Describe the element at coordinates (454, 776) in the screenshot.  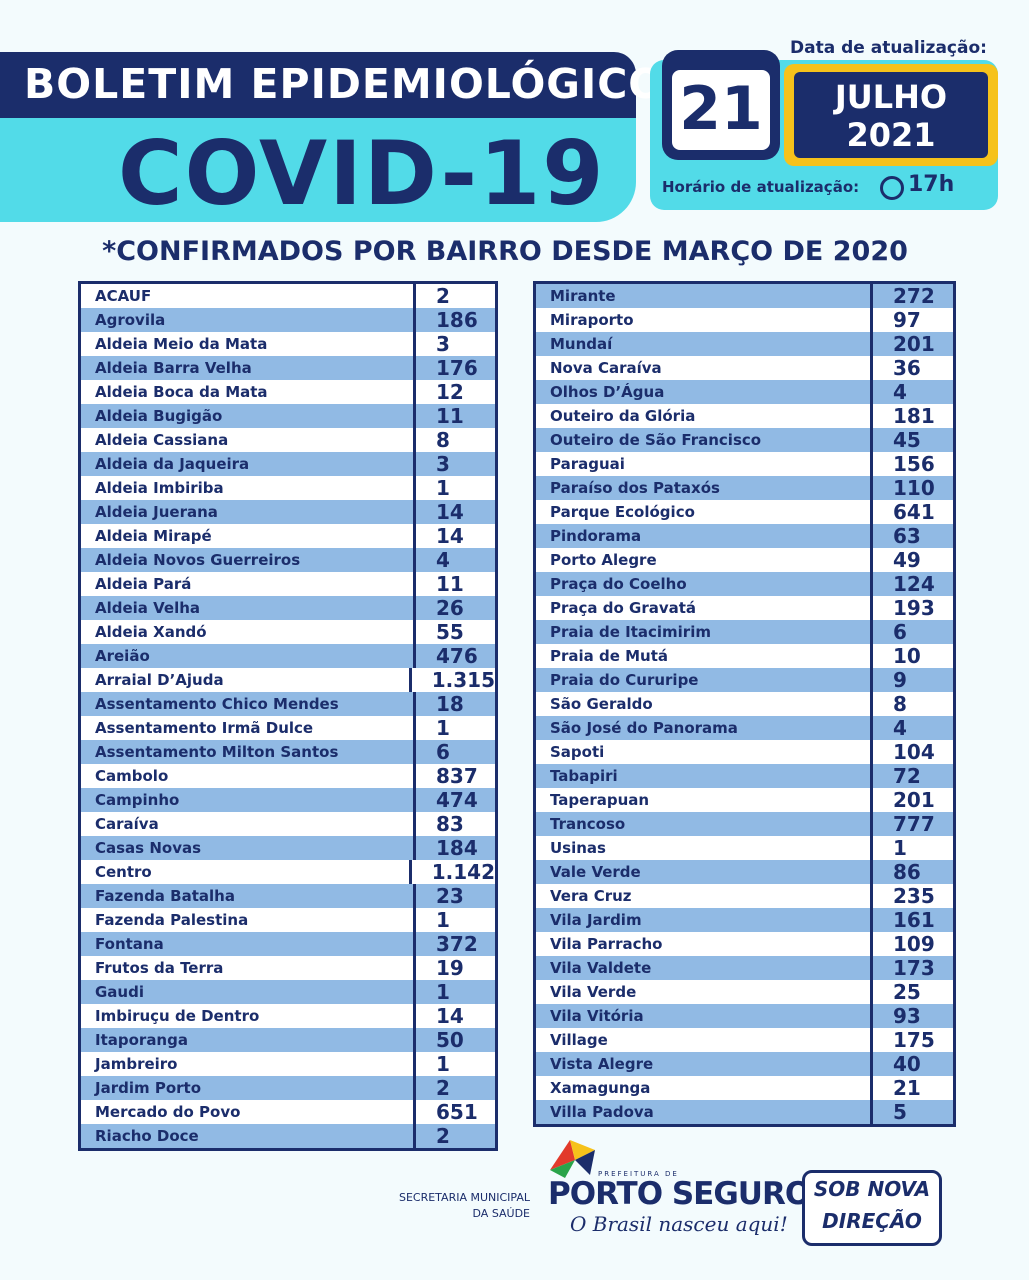
I see `case-count: 837` at that location.